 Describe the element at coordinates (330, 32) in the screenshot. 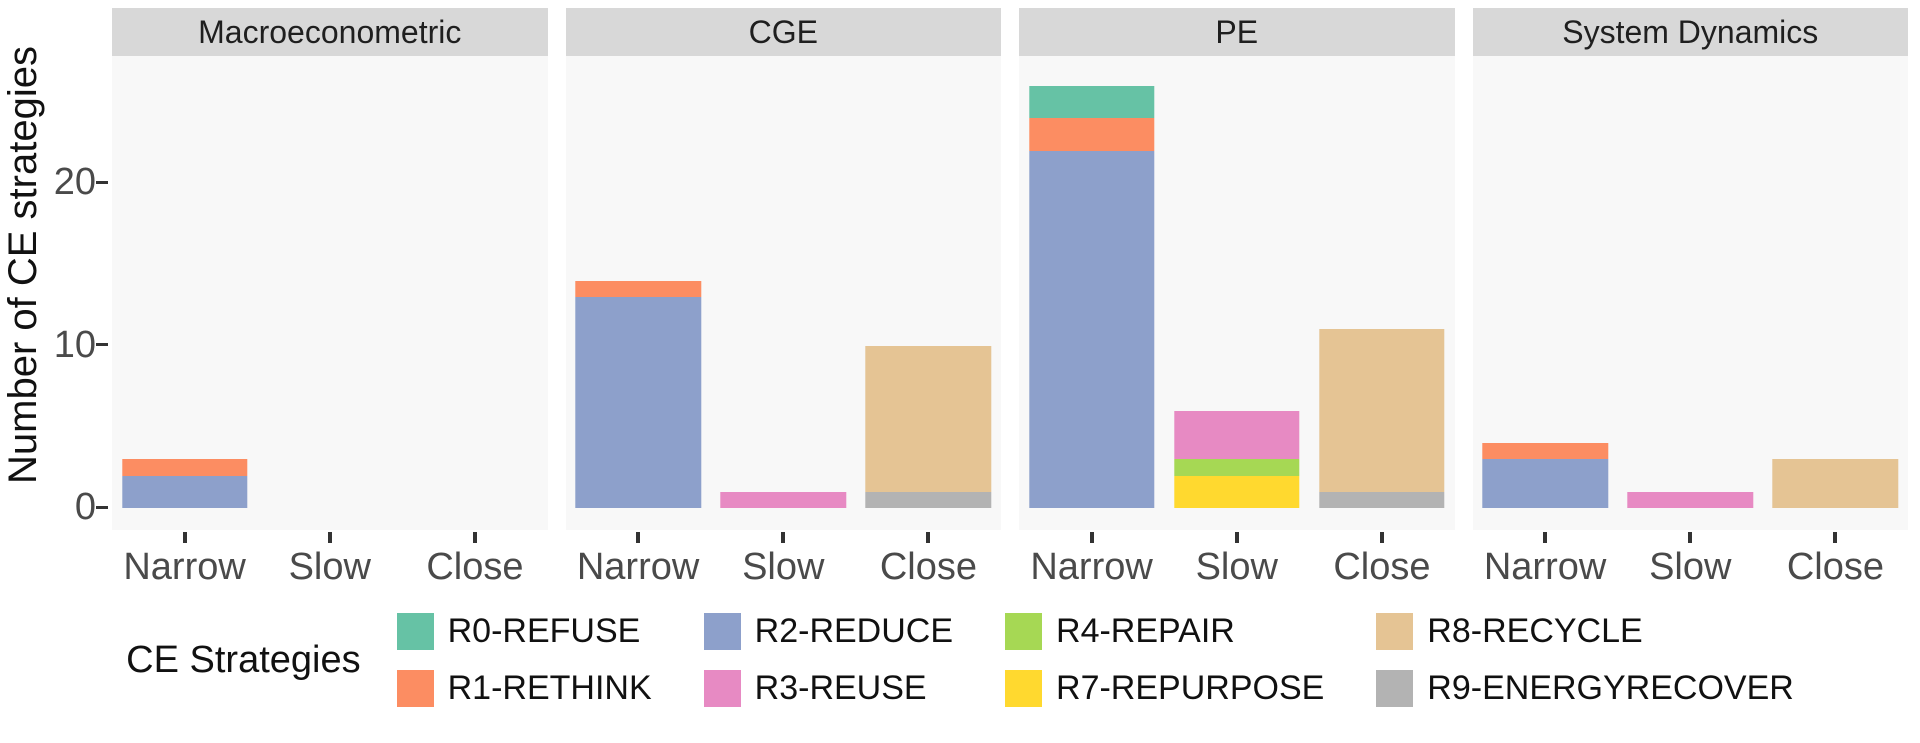

I see `facet-strip-label: Macroeconometric` at that location.